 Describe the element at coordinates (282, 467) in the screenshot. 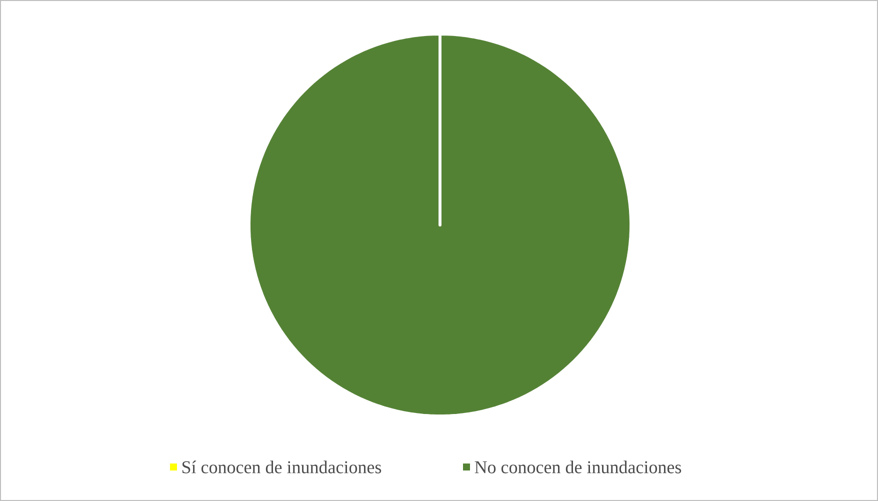

I see `legend-label: Sí conocen de inundaciones` at that location.